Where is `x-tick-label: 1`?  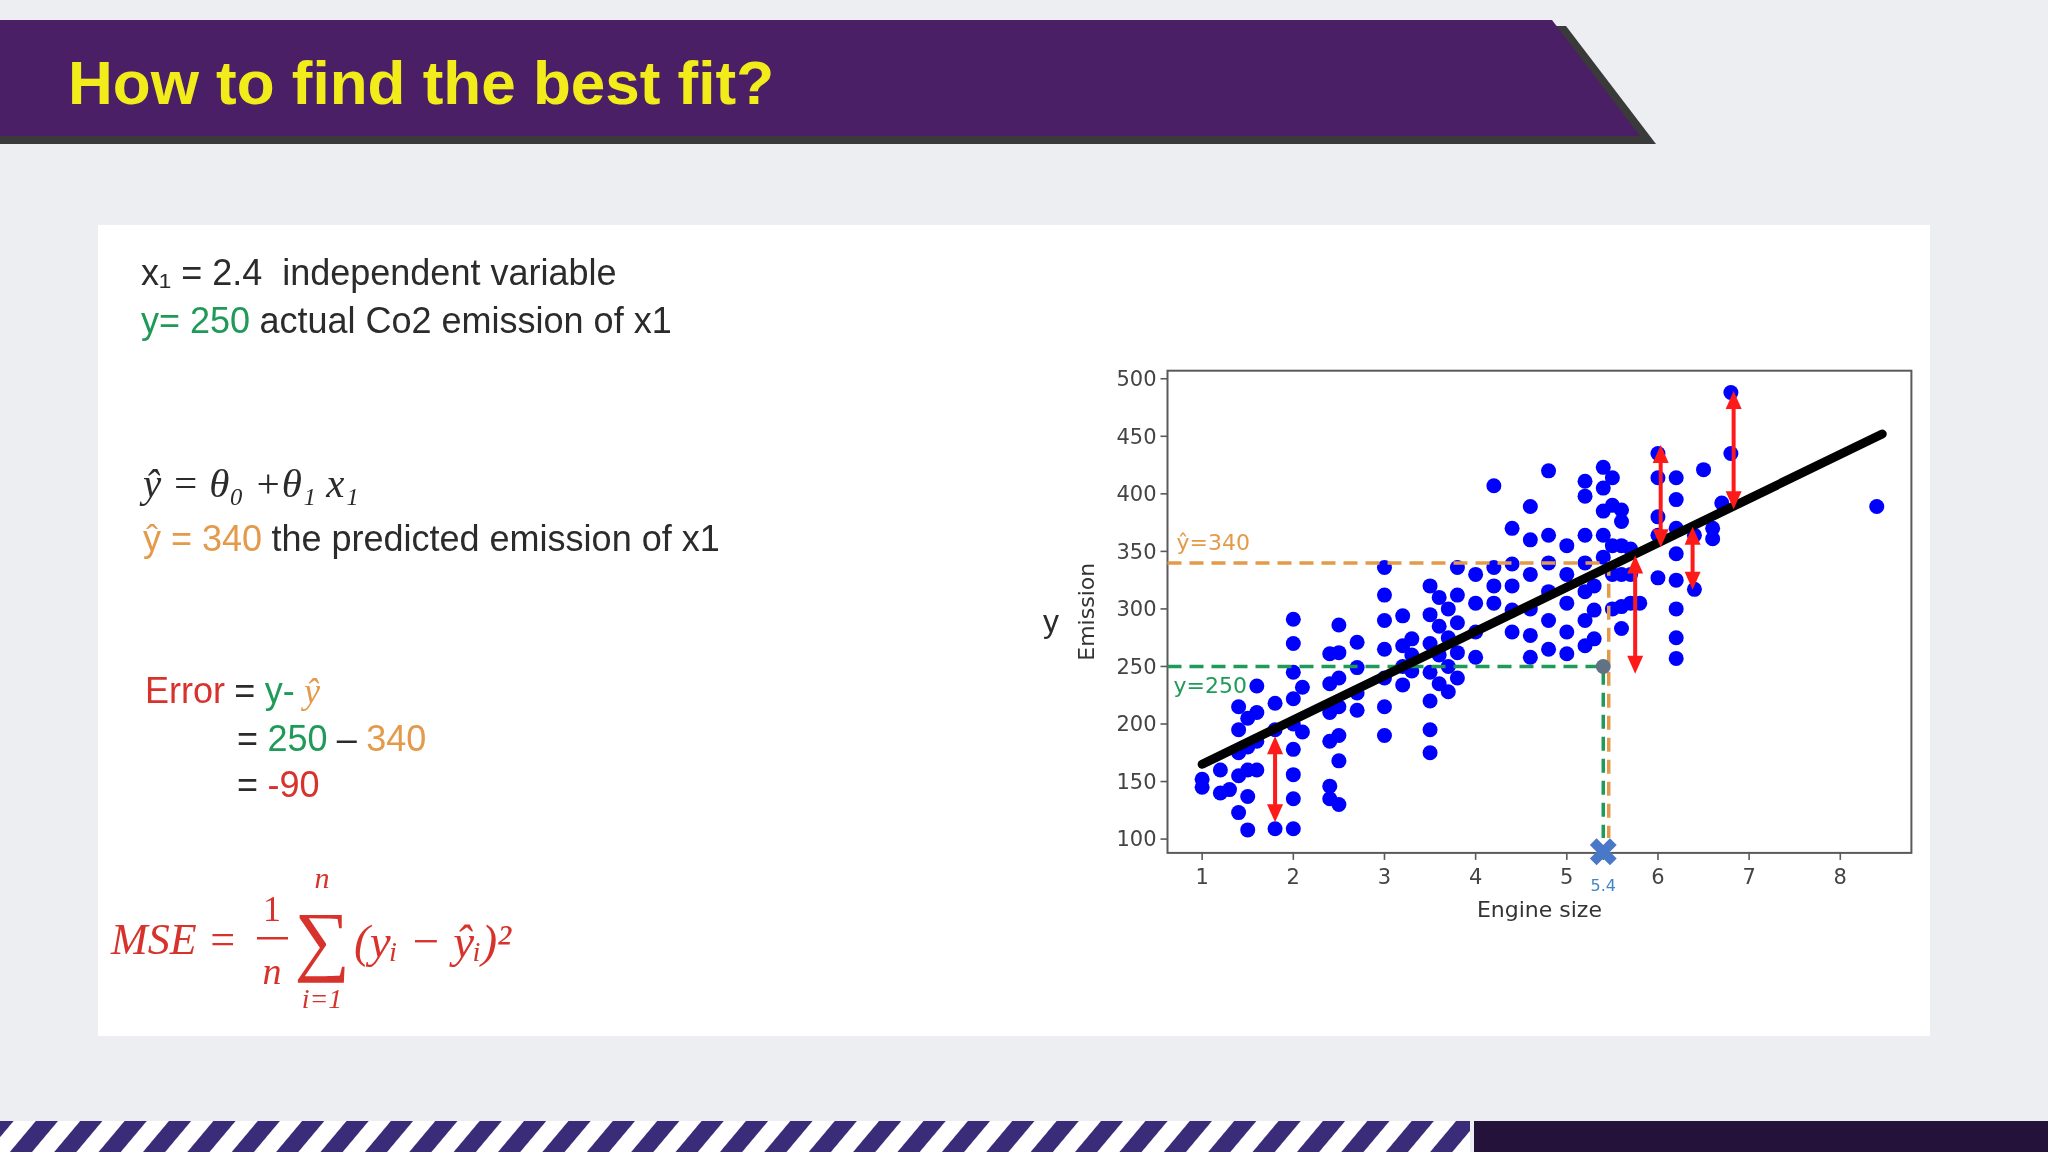 x-tick-label: 1 is located at coordinates (1202, 876).